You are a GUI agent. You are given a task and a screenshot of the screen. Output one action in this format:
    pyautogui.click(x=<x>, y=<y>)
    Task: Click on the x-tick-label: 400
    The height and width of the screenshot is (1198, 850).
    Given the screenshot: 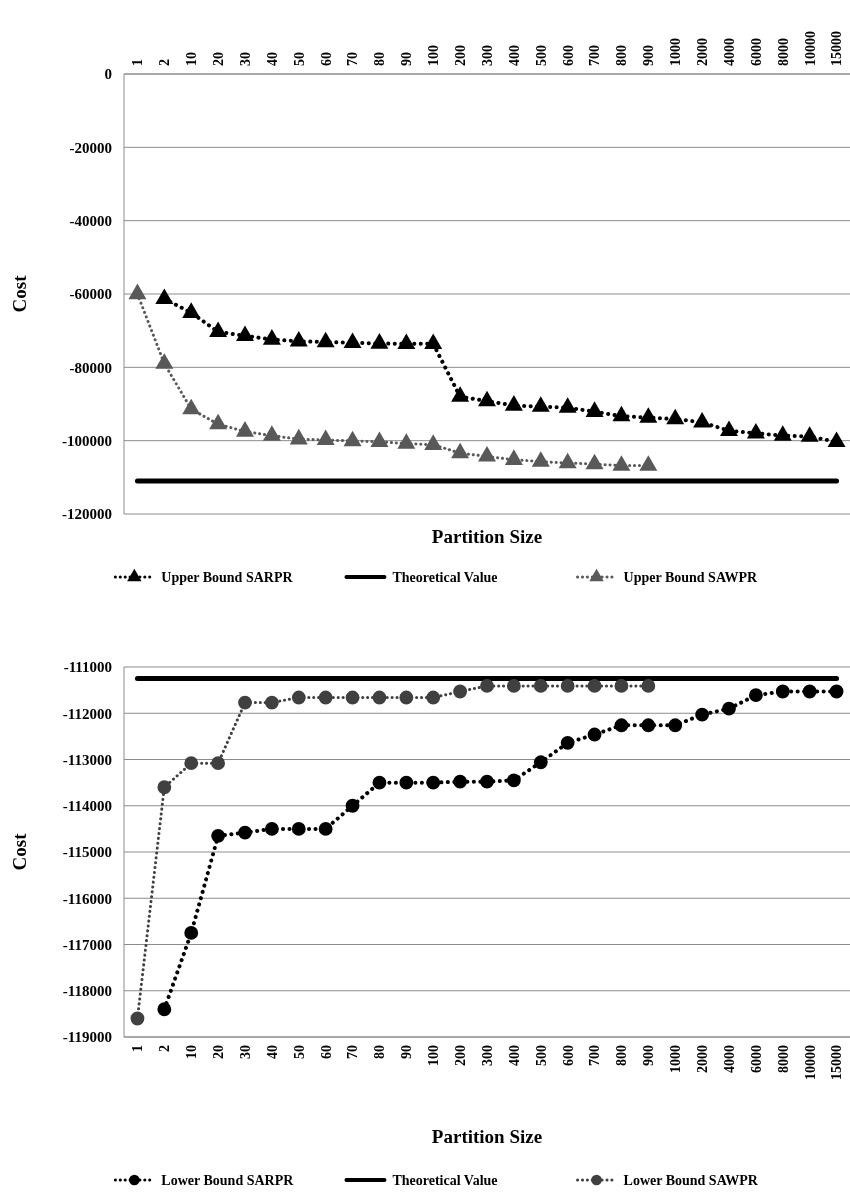 What is the action you would take?
    pyautogui.click(x=514, y=1055)
    